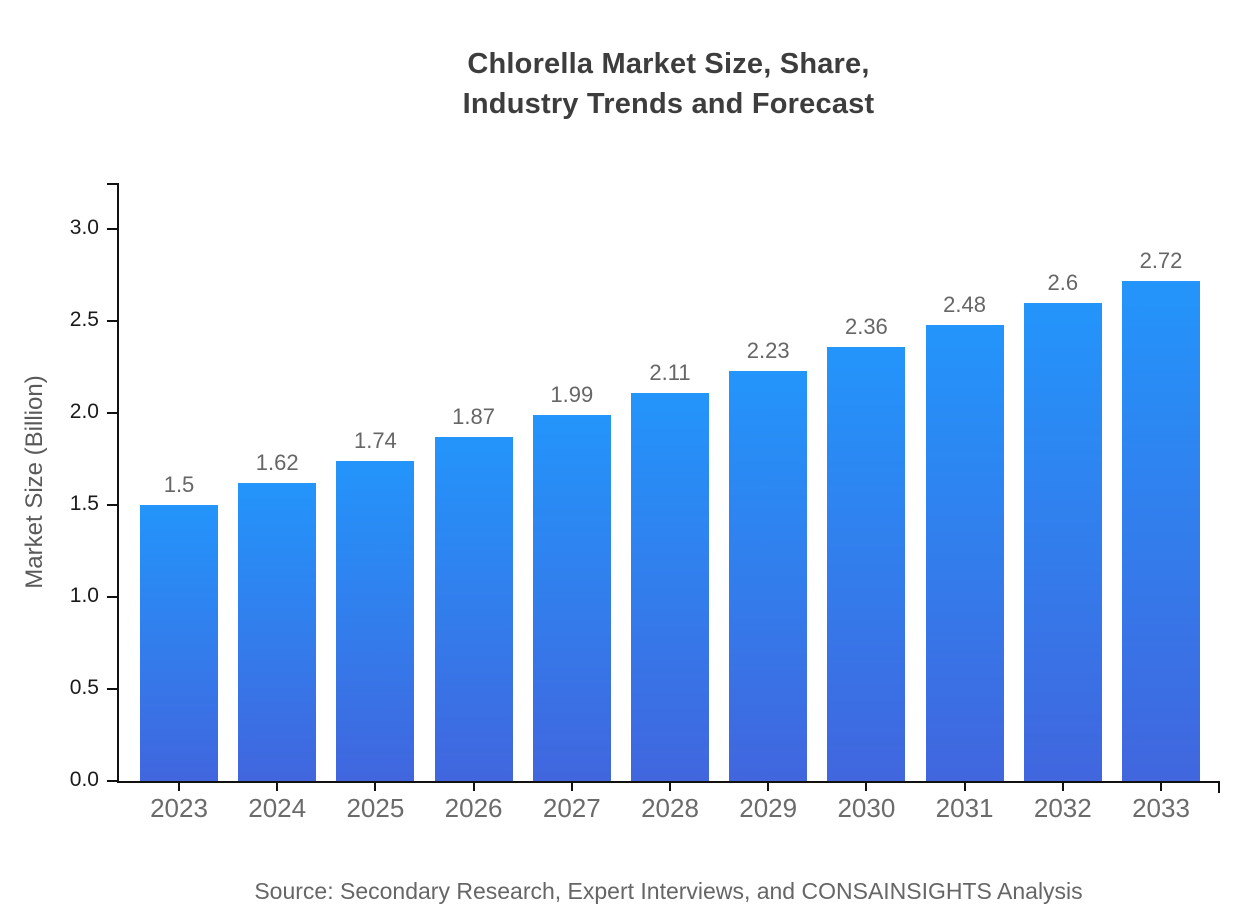  I want to click on x-label-2027: 2027, so click(571, 808).